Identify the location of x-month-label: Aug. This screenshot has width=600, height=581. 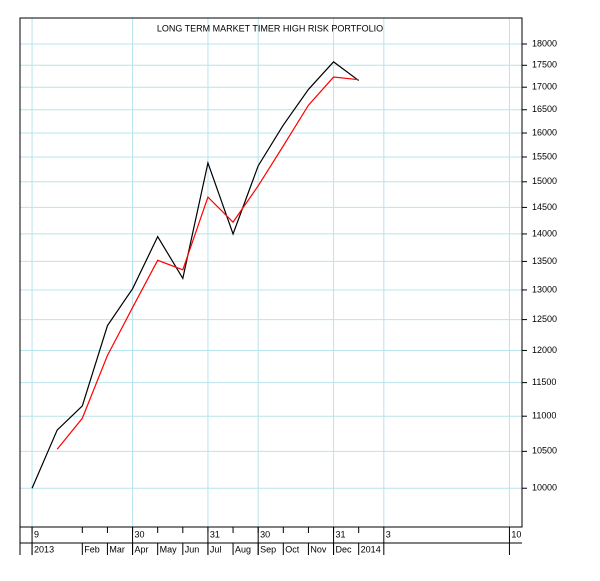
(243, 549).